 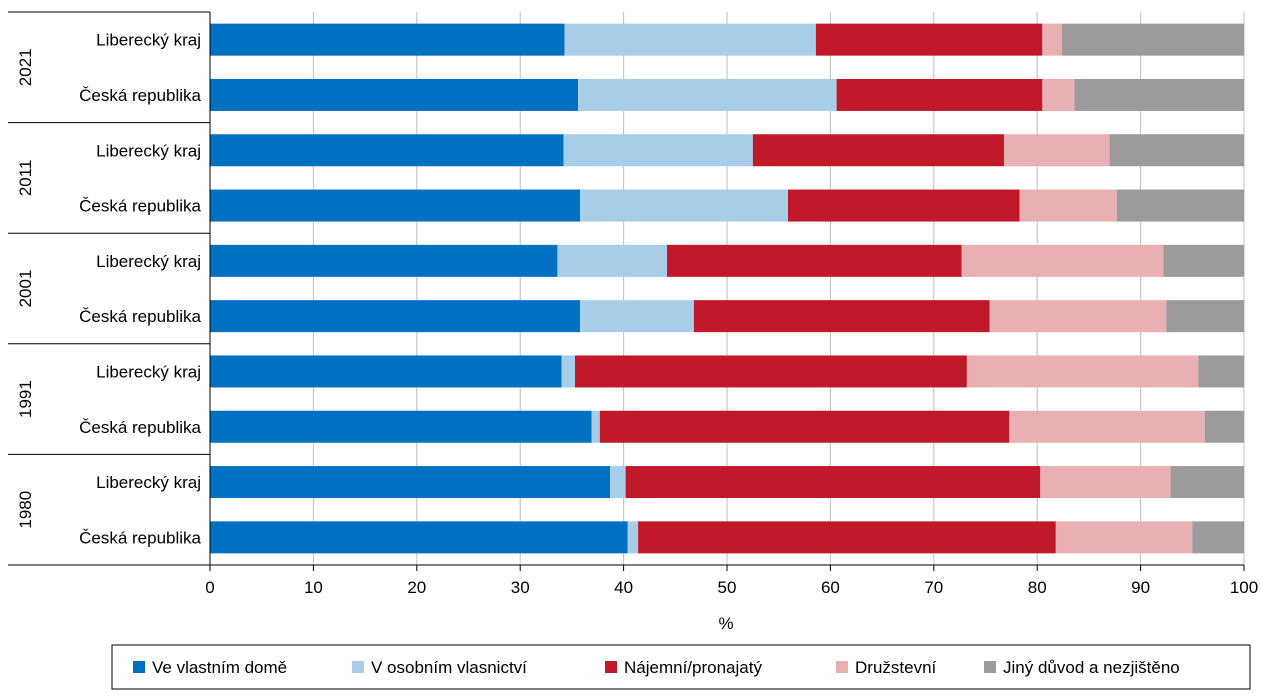 What do you see at coordinates (727, 587) in the screenshot?
I see `x-tick-label: 50` at bounding box center [727, 587].